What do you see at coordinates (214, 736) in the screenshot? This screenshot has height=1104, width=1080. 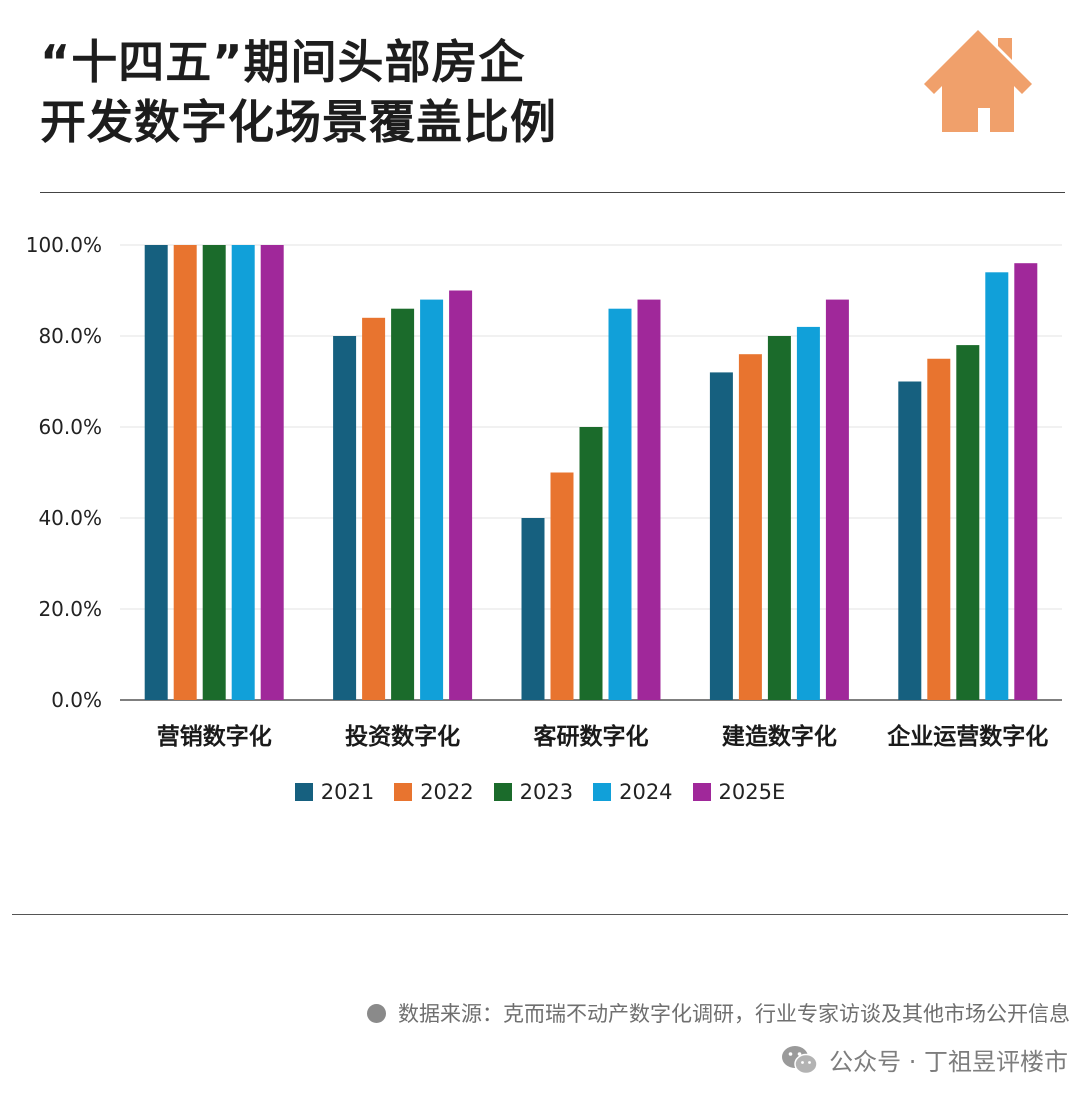 I see `x-tick-label: 营销数字化` at bounding box center [214, 736].